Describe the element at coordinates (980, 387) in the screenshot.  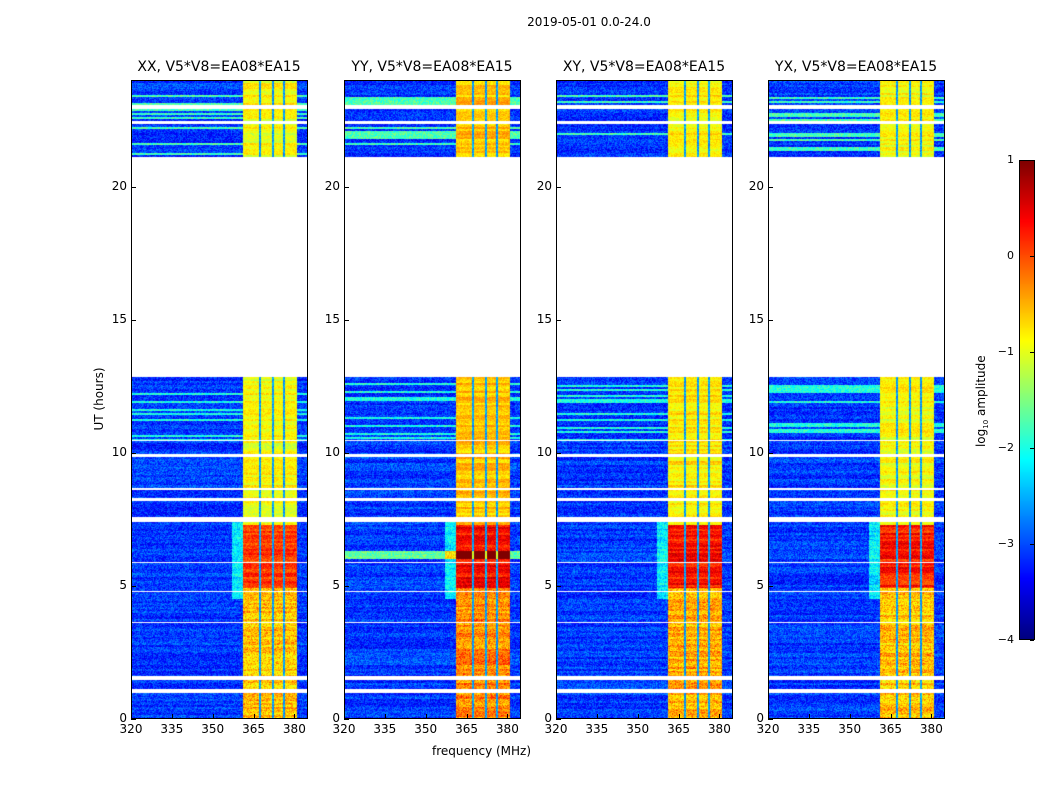
I see `colorbar-label-rest: amplitude` at that location.